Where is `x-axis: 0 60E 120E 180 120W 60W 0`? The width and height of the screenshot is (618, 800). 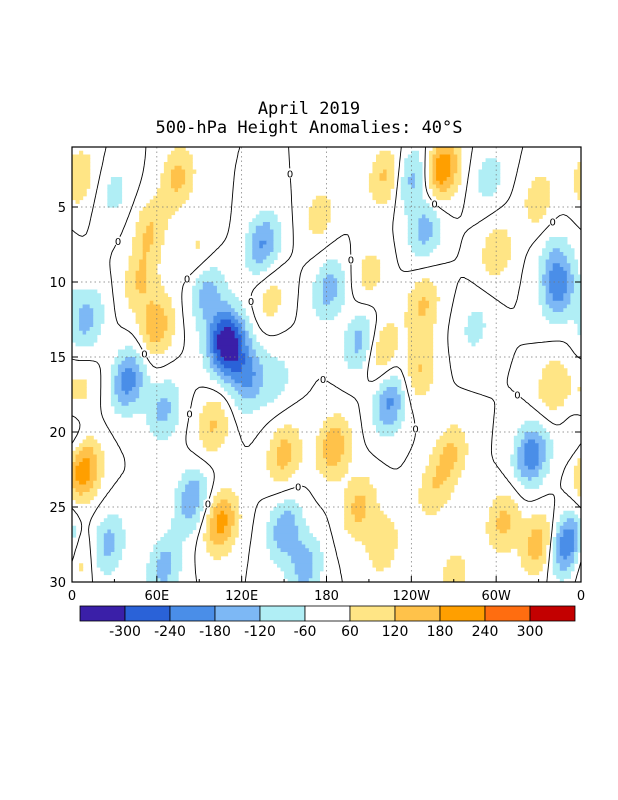 x-axis: 0 60E 120E 180 120W 60W 0 is located at coordinates (326, 590).